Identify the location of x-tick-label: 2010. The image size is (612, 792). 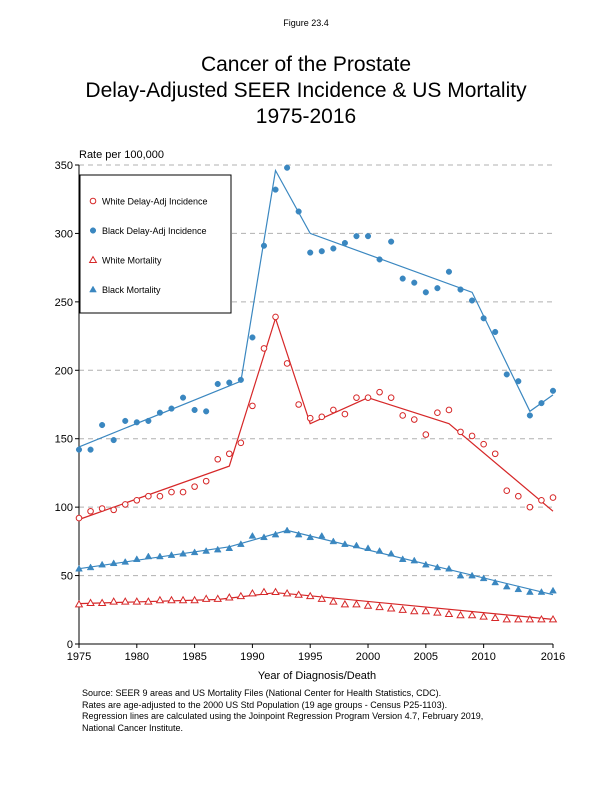
(483, 657).